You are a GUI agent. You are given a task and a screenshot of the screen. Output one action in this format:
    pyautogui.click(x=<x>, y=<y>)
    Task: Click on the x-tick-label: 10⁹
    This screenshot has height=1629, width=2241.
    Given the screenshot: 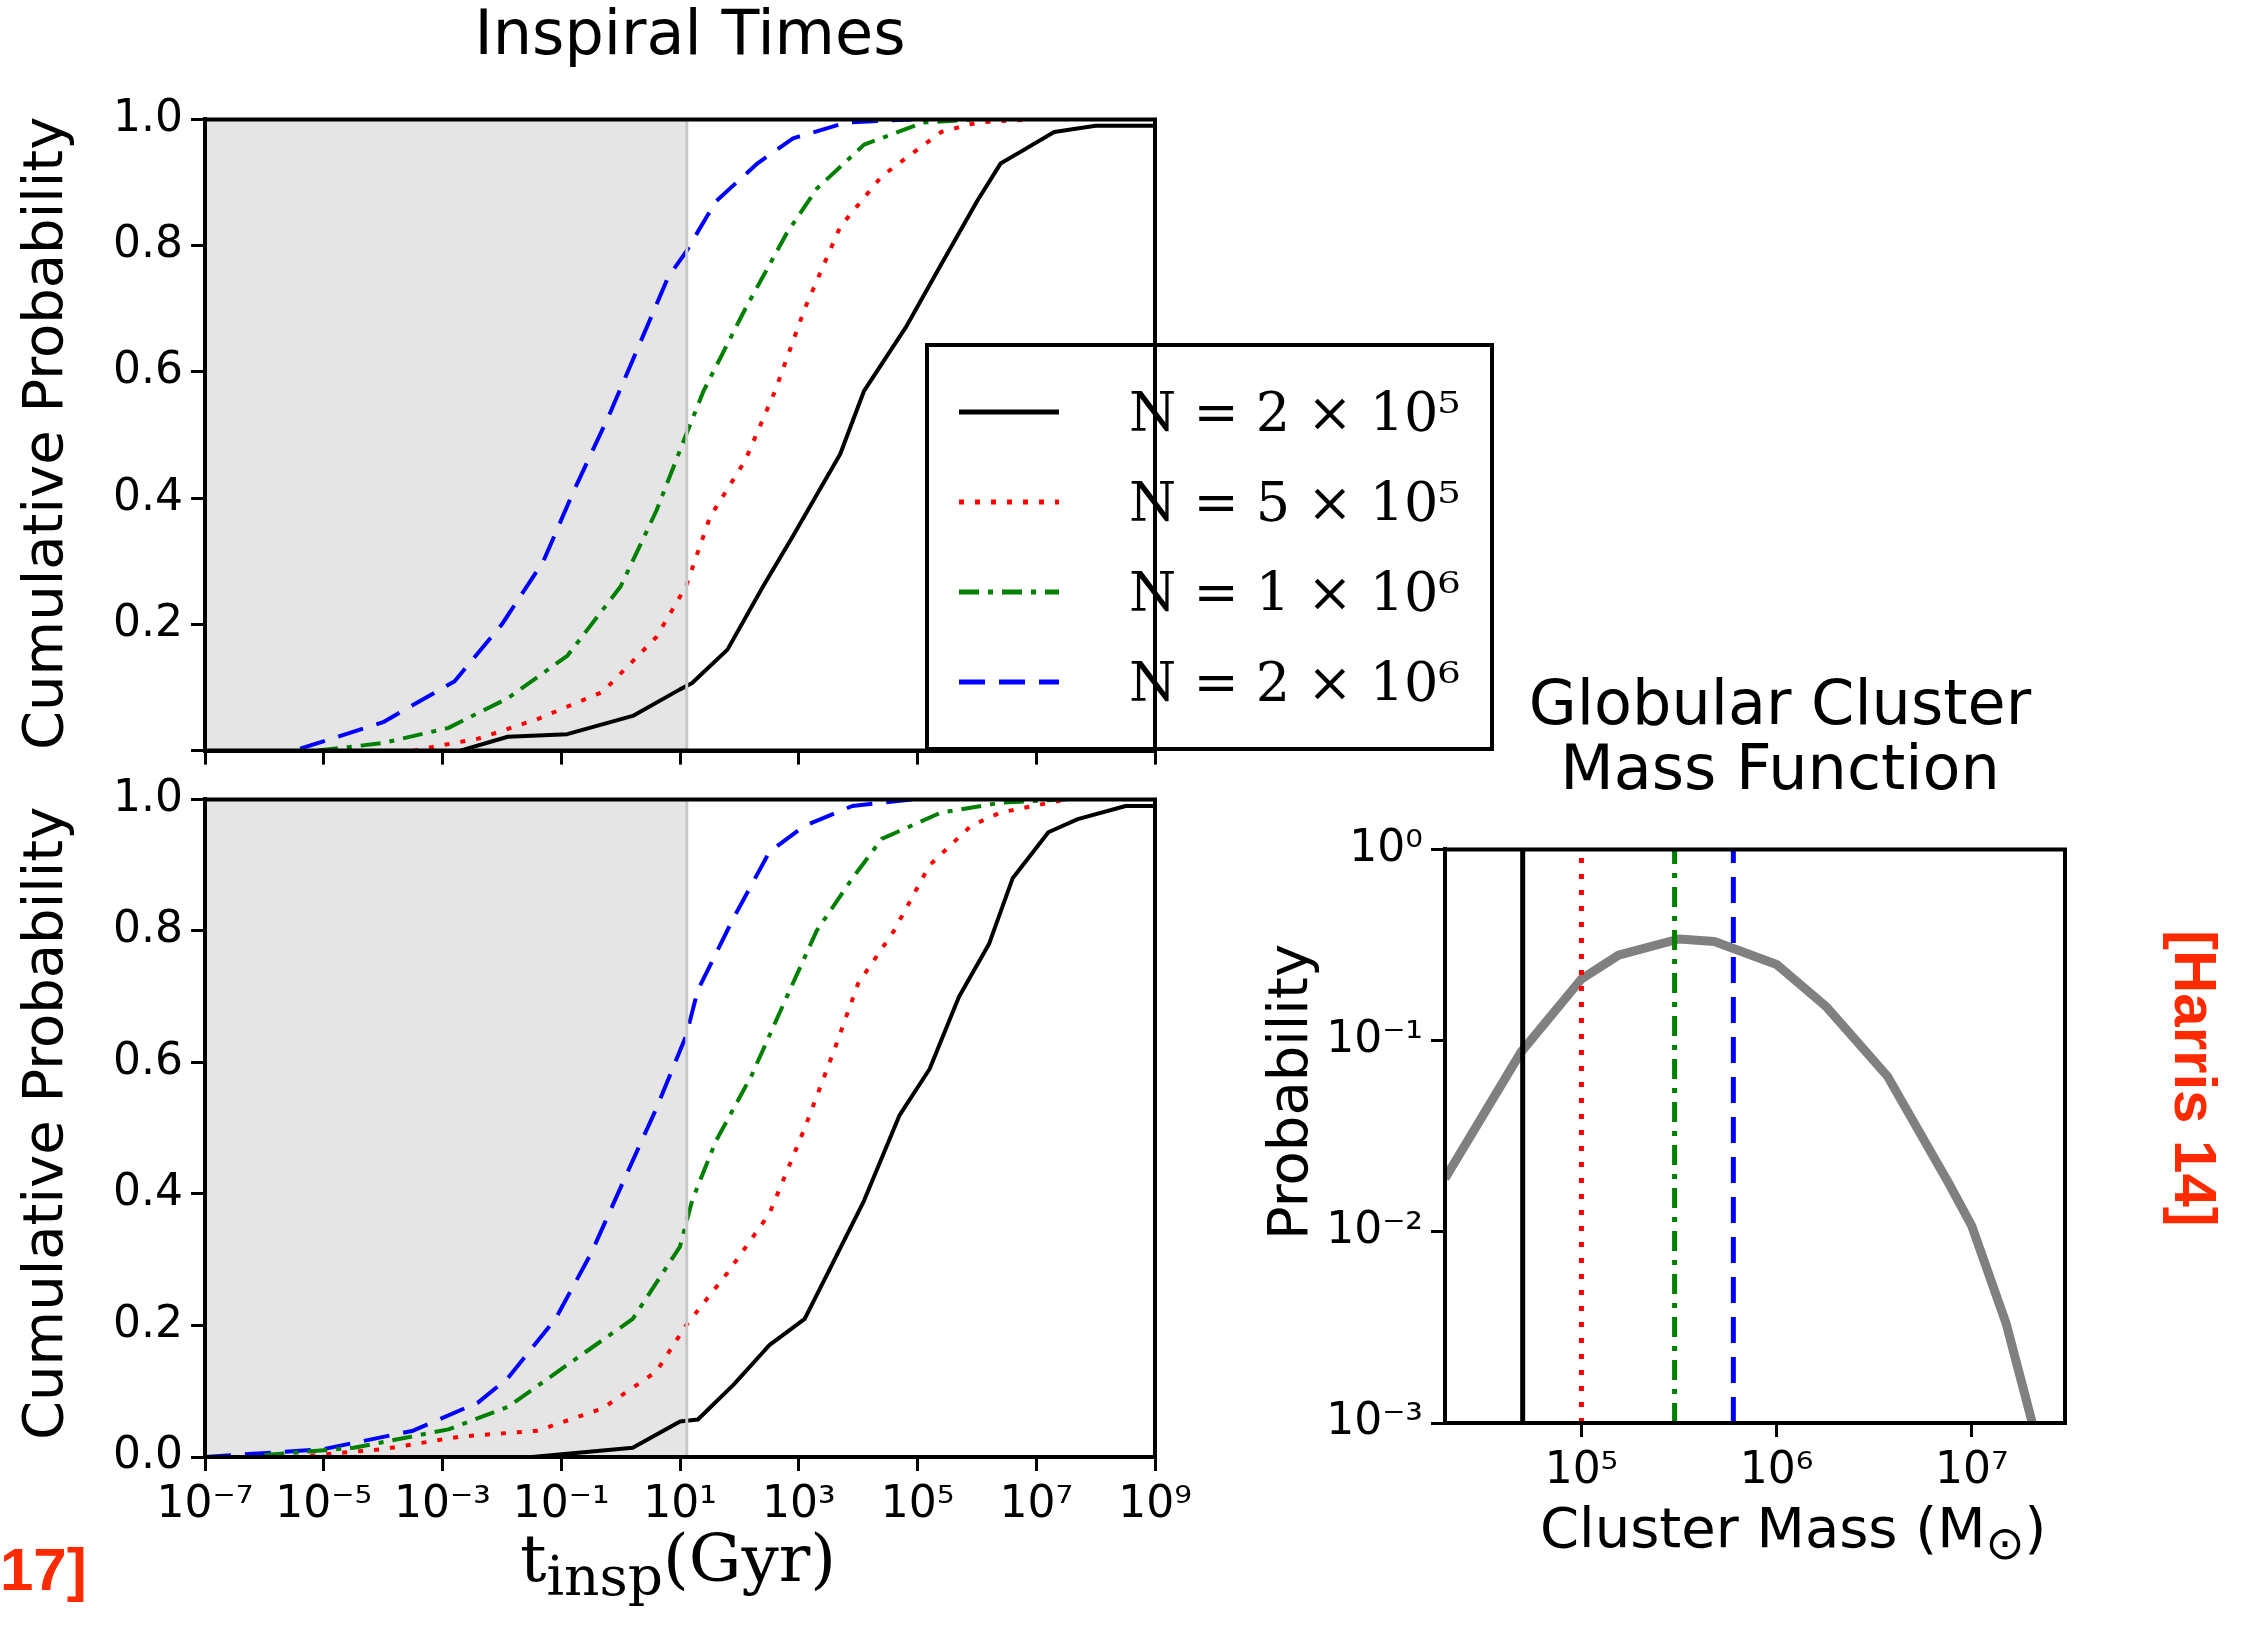 What is the action you would take?
    pyautogui.click(x=1155, y=1501)
    